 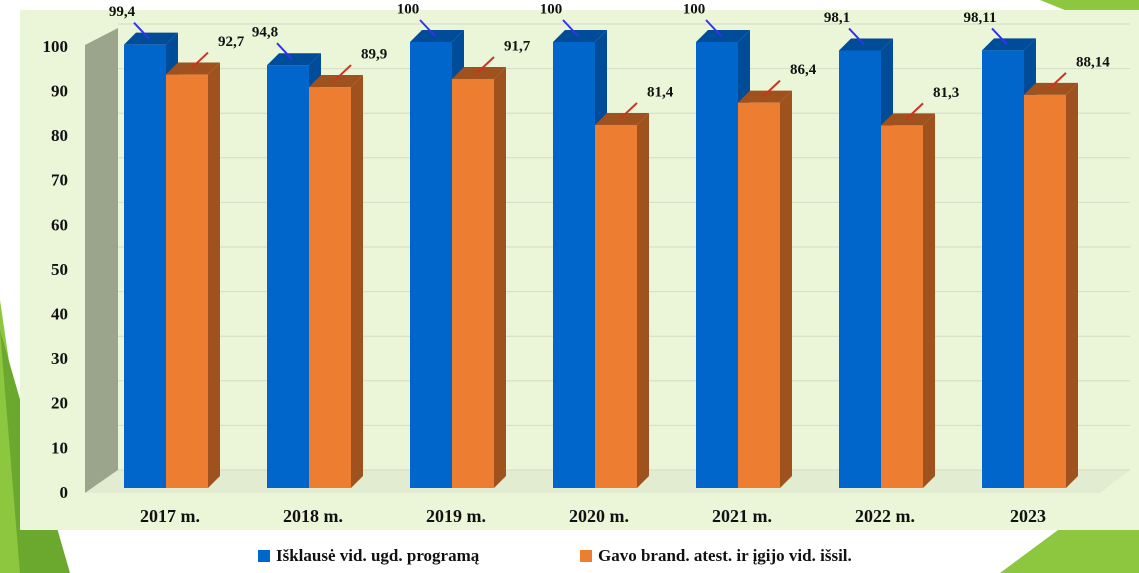 What do you see at coordinates (59, 269) in the screenshot?
I see `y-tick-label: 50` at bounding box center [59, 269].